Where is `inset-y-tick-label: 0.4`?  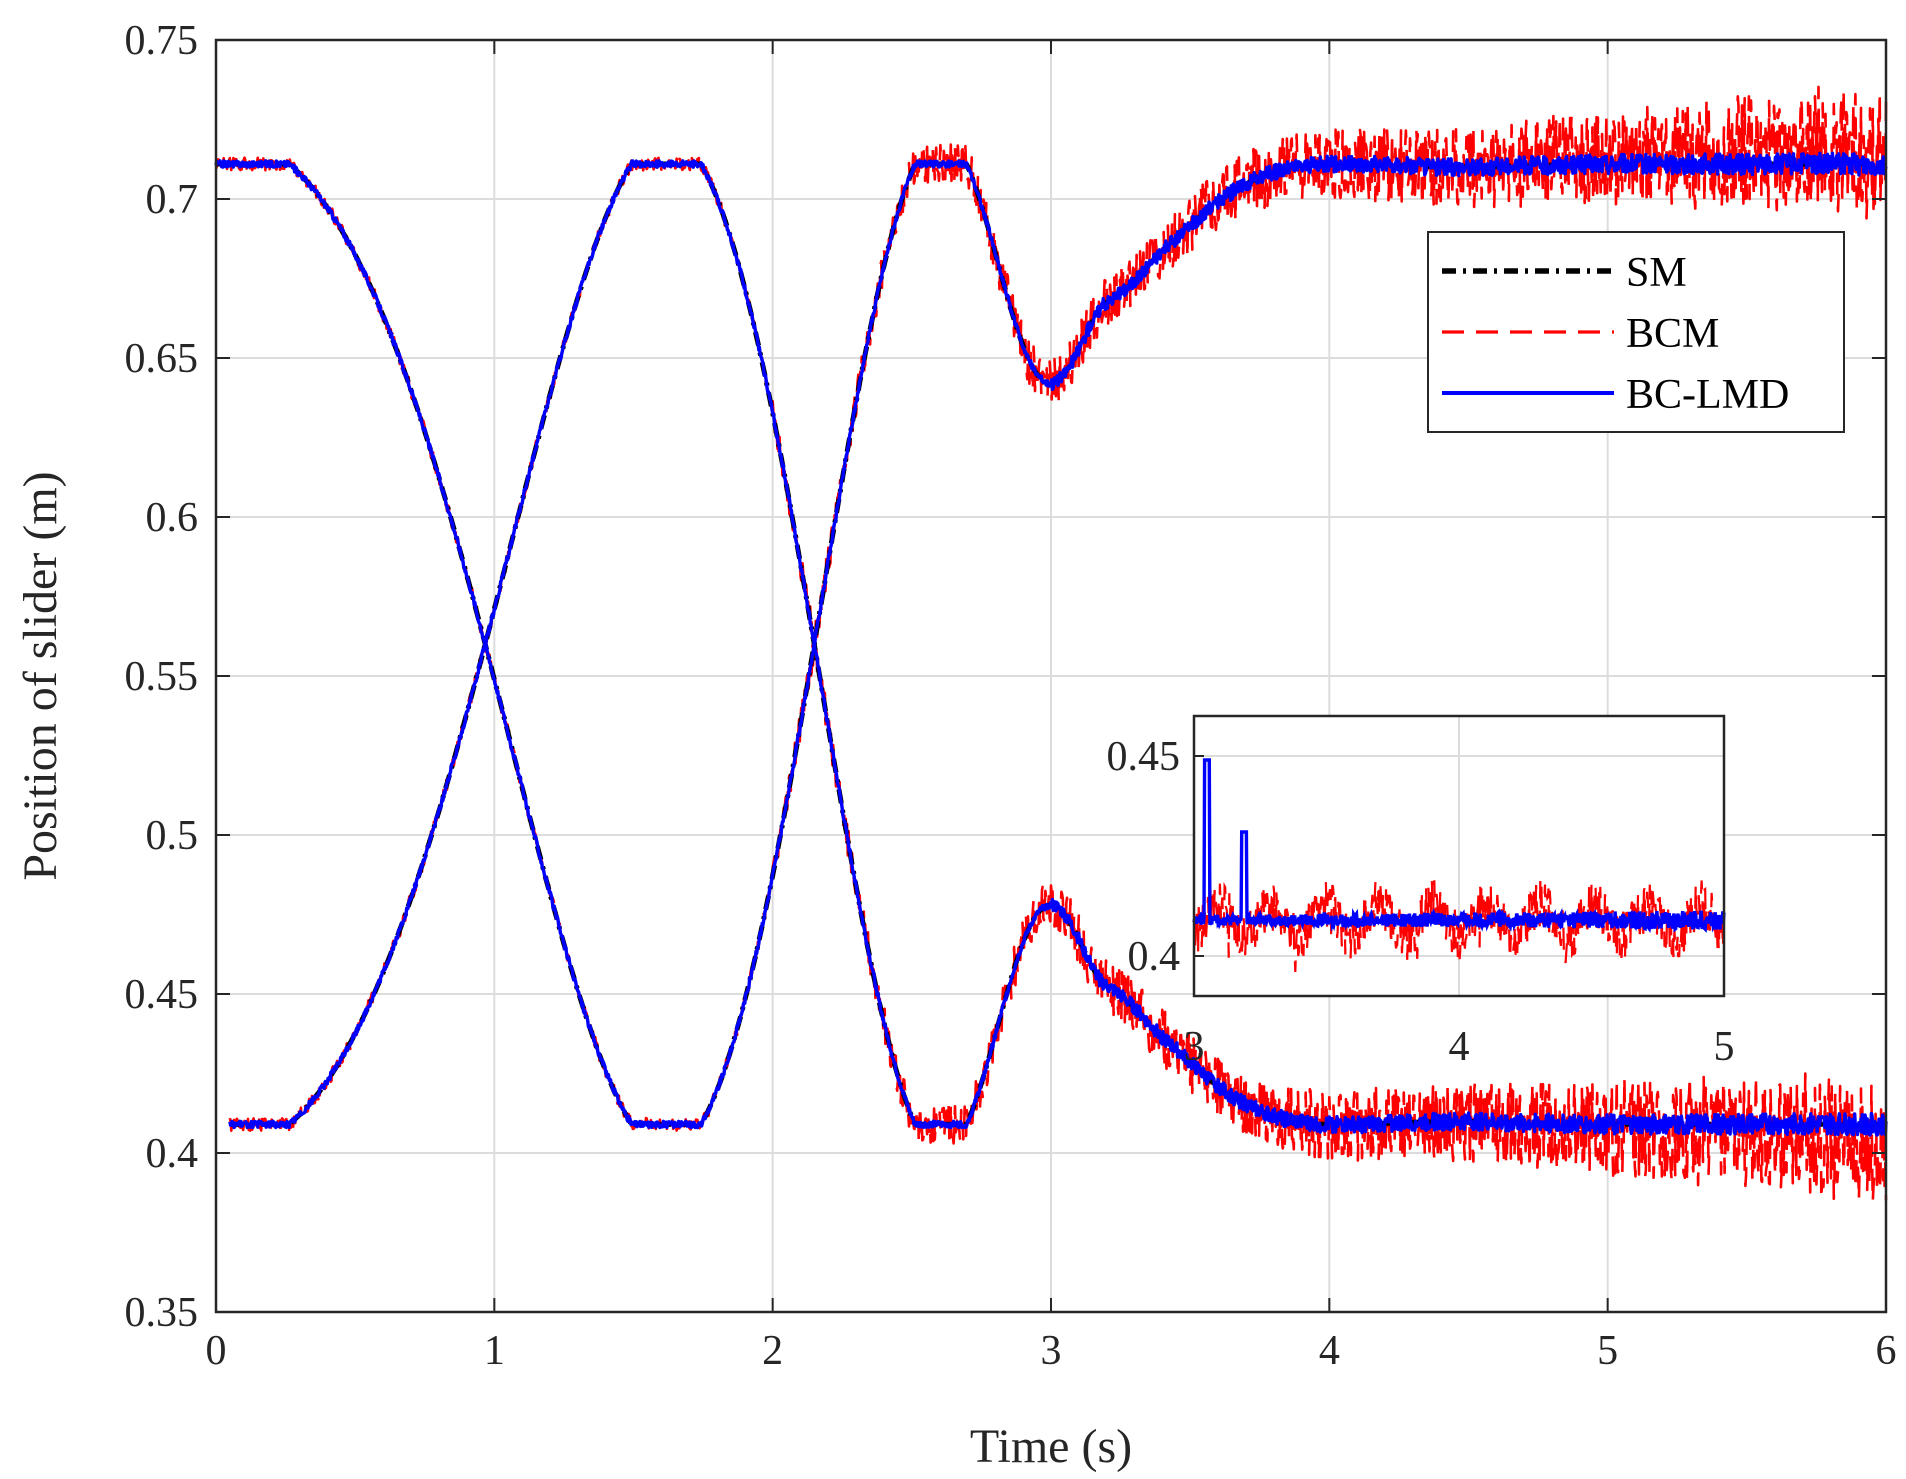
inset-y-tick-label: 0.4 is located at coordinates (1154, 957).